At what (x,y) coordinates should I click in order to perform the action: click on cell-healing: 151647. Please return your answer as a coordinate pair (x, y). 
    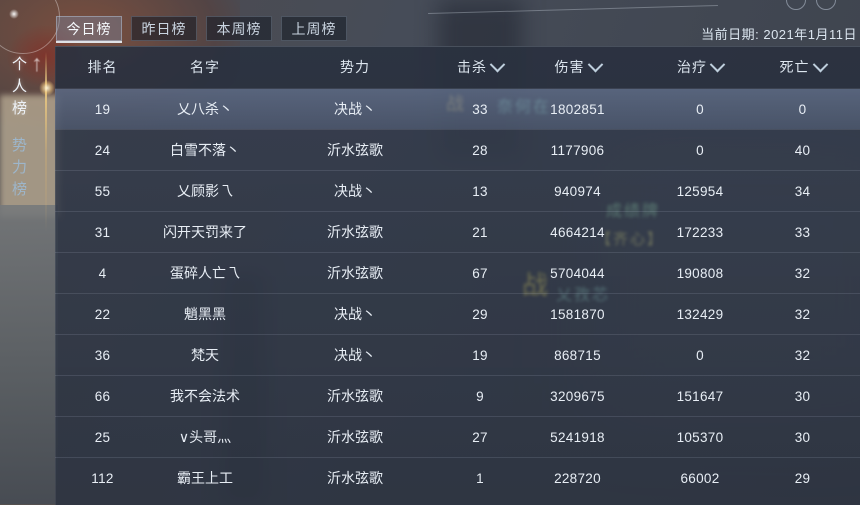
    Looking at the image, I should click on (700, 396).